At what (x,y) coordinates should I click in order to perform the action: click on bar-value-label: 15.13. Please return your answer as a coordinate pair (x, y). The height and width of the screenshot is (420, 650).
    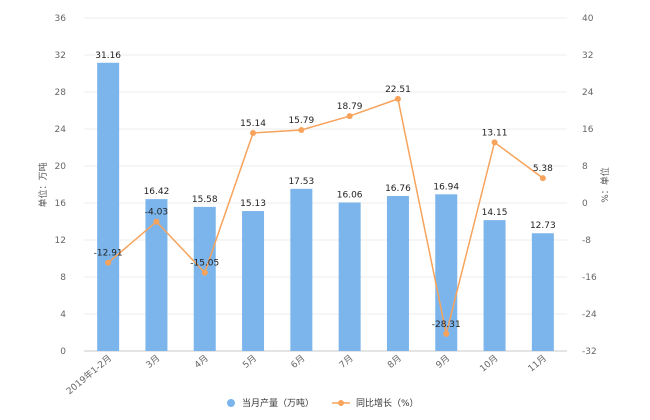
    Looking at the image, I should click on (253, 204).